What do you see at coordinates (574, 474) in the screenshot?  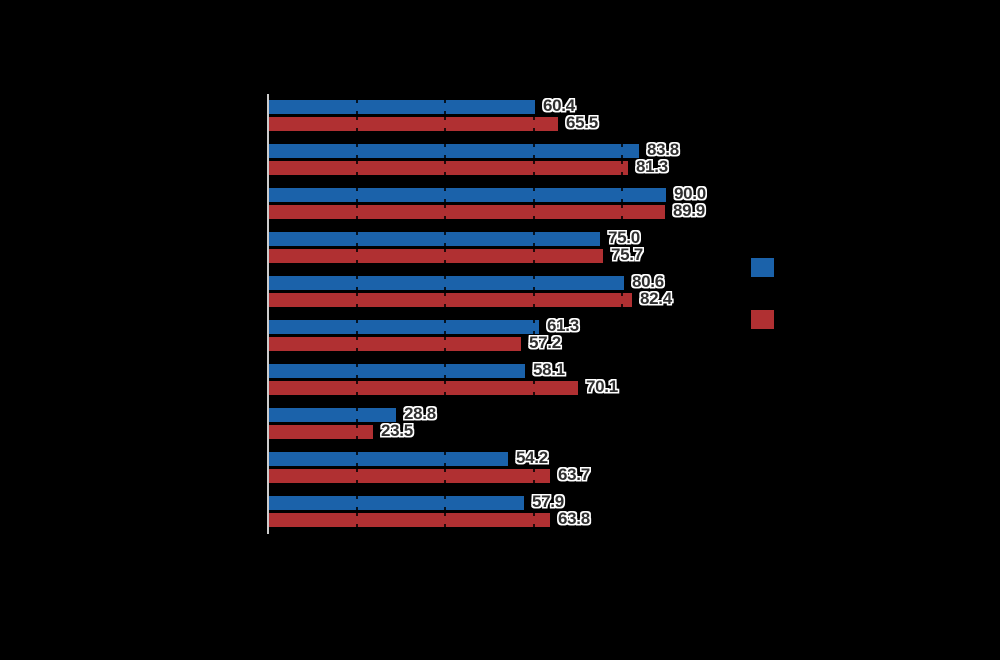 I see `bar-value-label: 63.7` at bounding box center [574, 474].